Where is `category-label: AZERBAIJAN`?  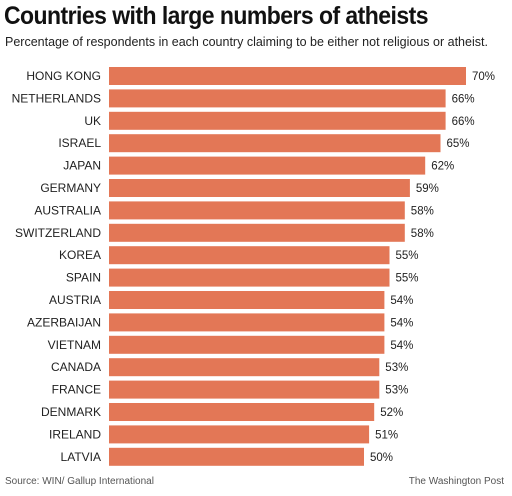 category-label: AZERBAIJAN is located at coordinates (64, 322).